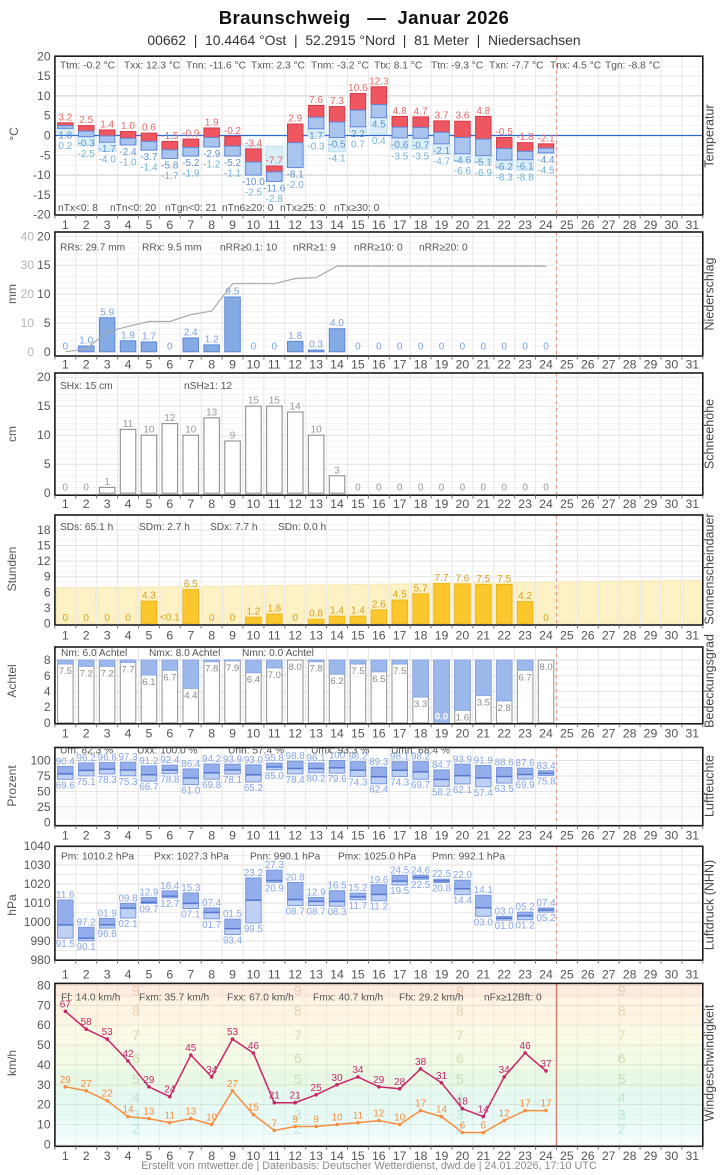 The height and width of the screenshot is (1175, 728). Describe the element at coordinates (379, 225) in the screenshot. I see `svg-text: 16` at that location.